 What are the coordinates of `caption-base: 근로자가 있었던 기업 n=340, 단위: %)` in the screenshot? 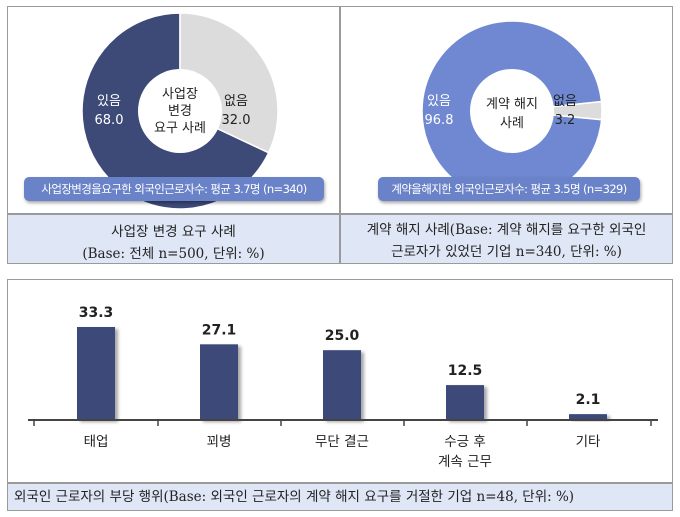 It's located at (506, 252).